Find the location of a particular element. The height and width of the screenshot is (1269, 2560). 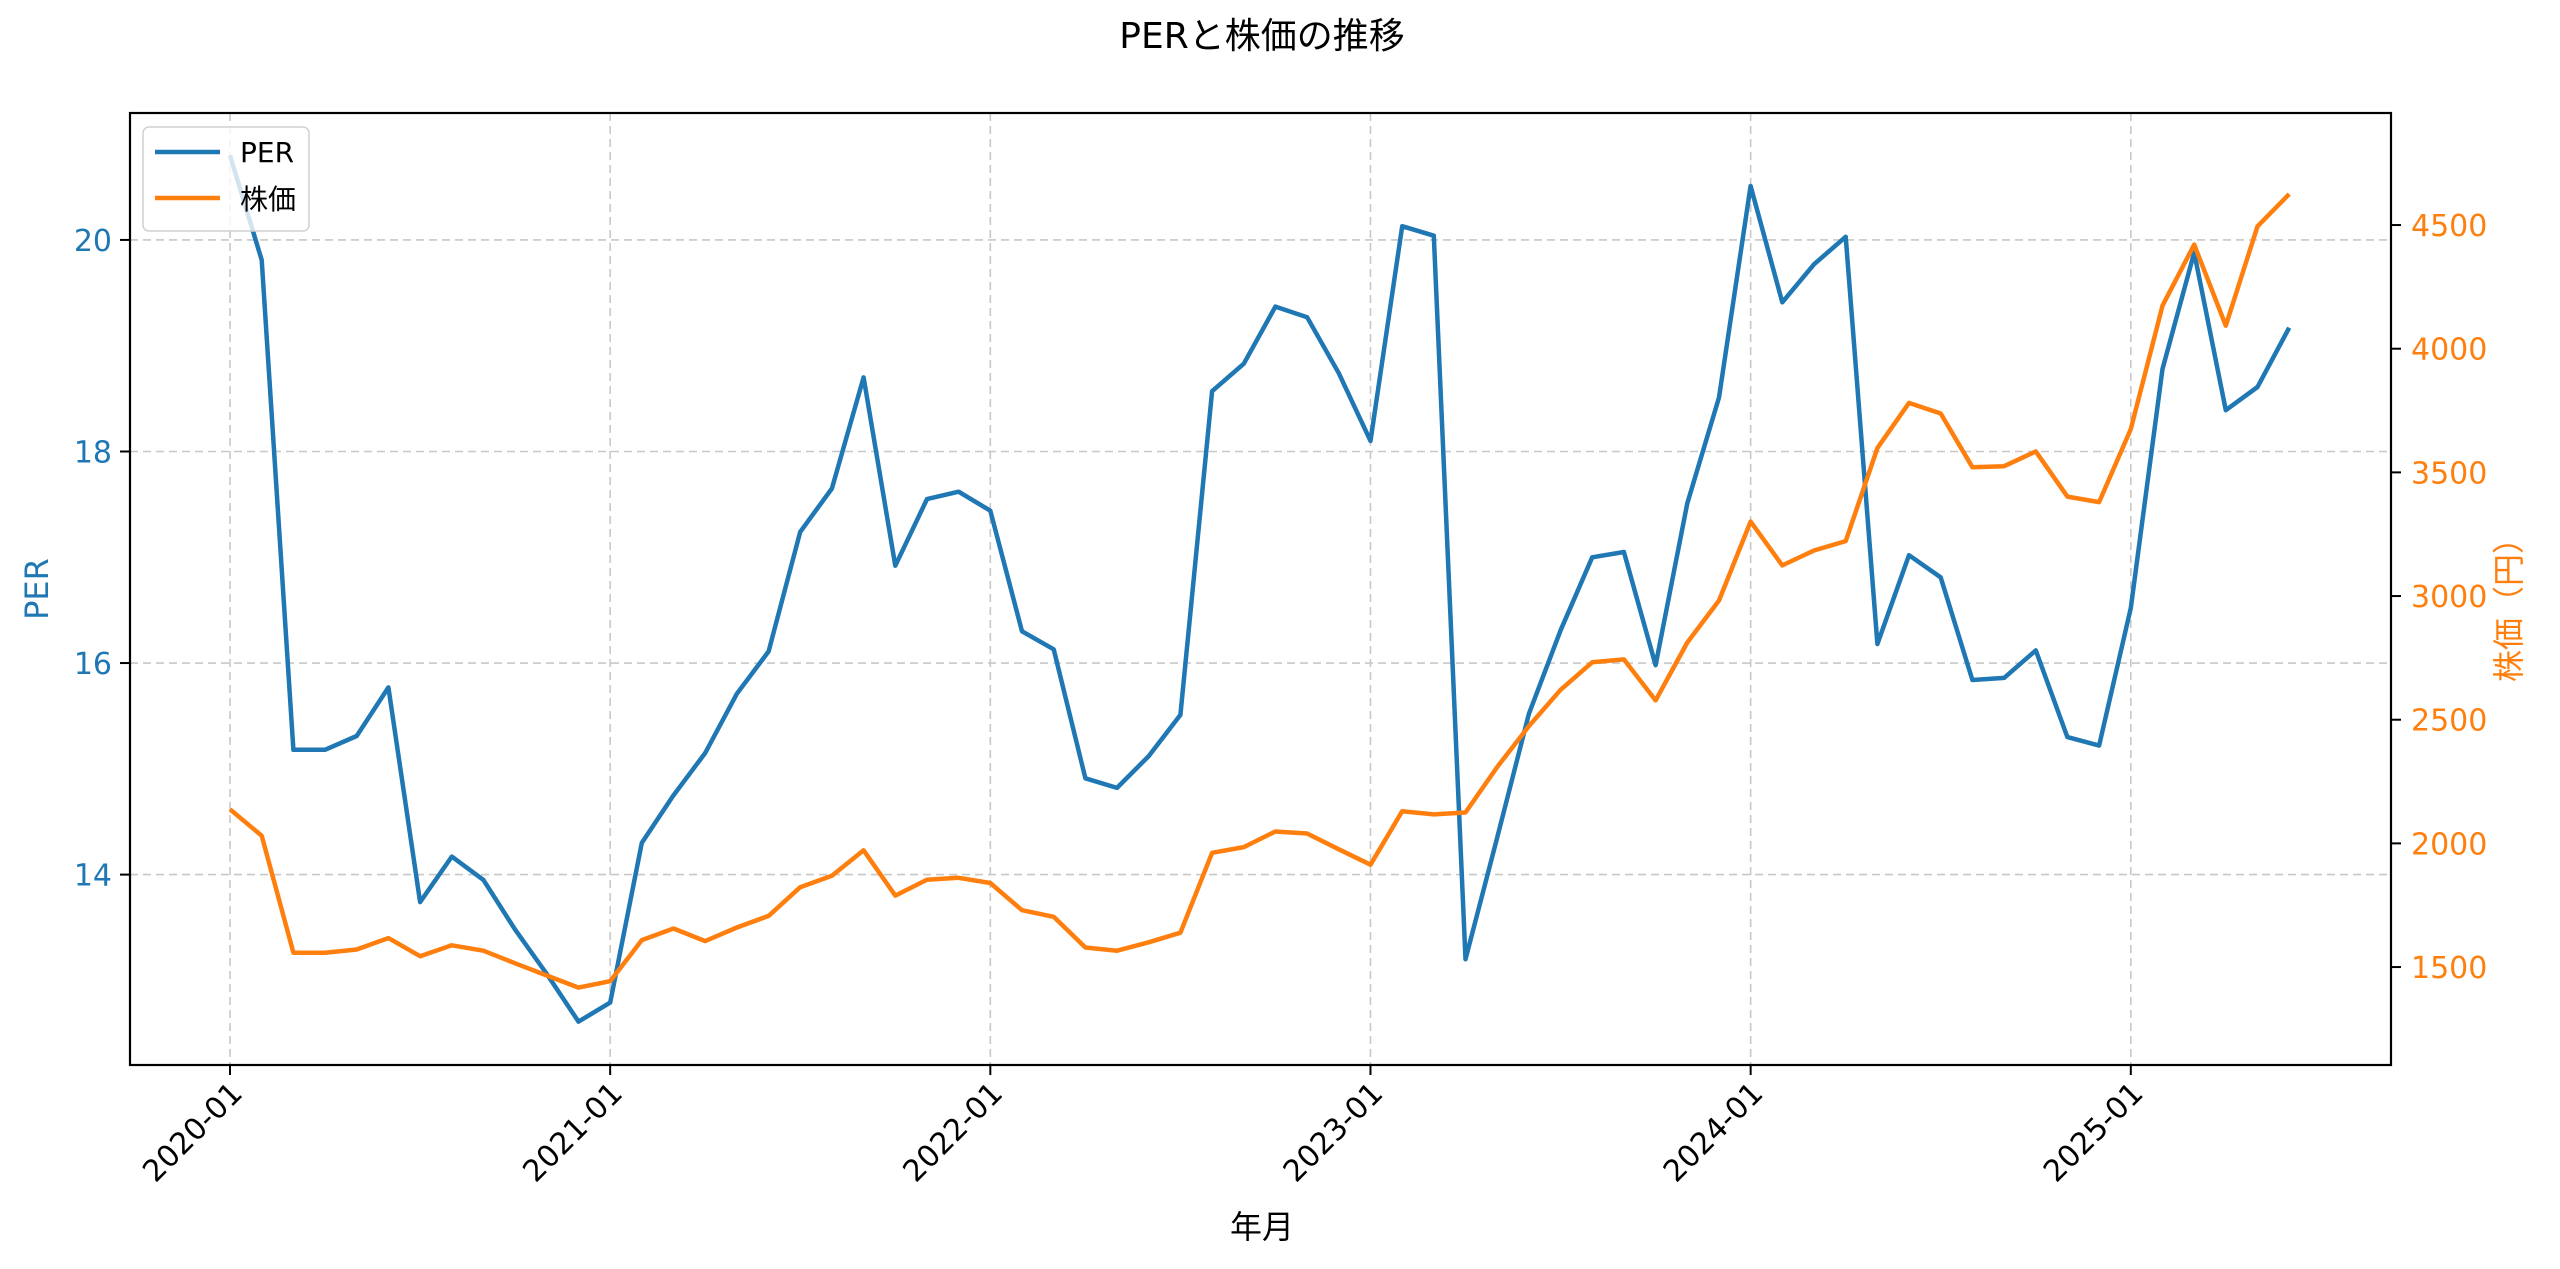

legend-label-per: PER is located at coordinates (267, 152).